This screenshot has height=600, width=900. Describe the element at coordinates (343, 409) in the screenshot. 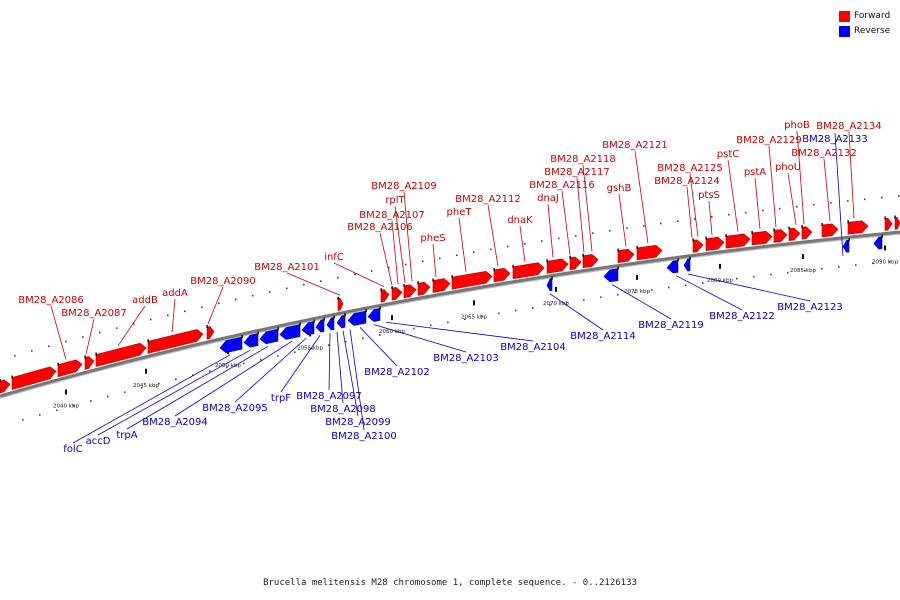

I see `gene-label: BM28_A2098` at that location.